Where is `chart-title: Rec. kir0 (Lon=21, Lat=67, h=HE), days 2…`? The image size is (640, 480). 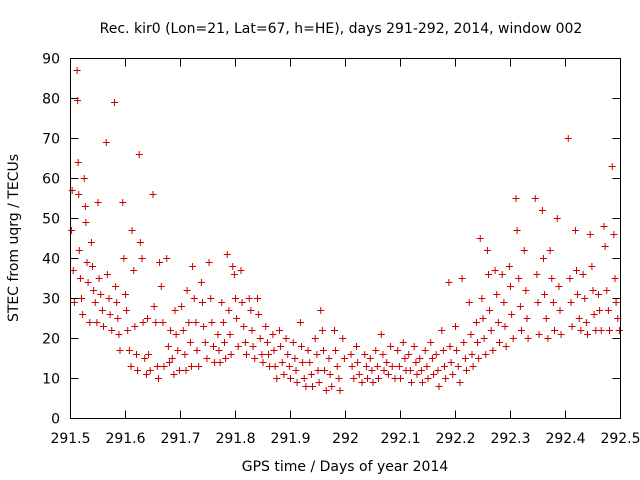 chart-title: Rec. kir0 (Lon=21, Lat=67, h=HE), days 2… is located at coordinates (341, 29).